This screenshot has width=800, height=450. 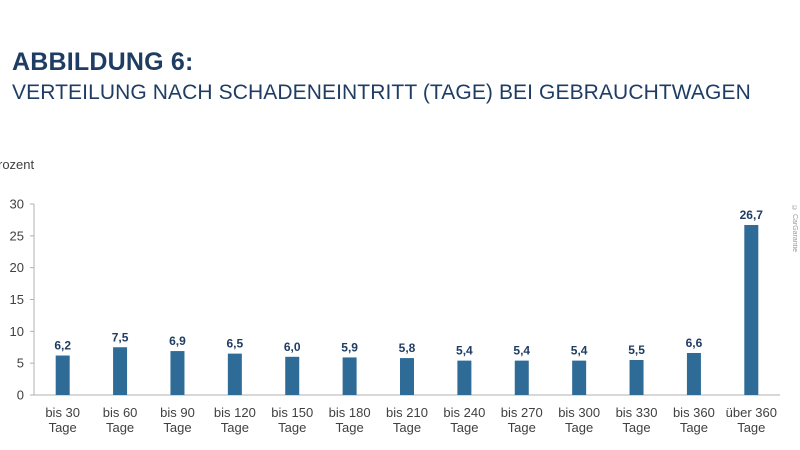 I want to click on copyright-note: © CarGarantie, so click(x=794, y=229).